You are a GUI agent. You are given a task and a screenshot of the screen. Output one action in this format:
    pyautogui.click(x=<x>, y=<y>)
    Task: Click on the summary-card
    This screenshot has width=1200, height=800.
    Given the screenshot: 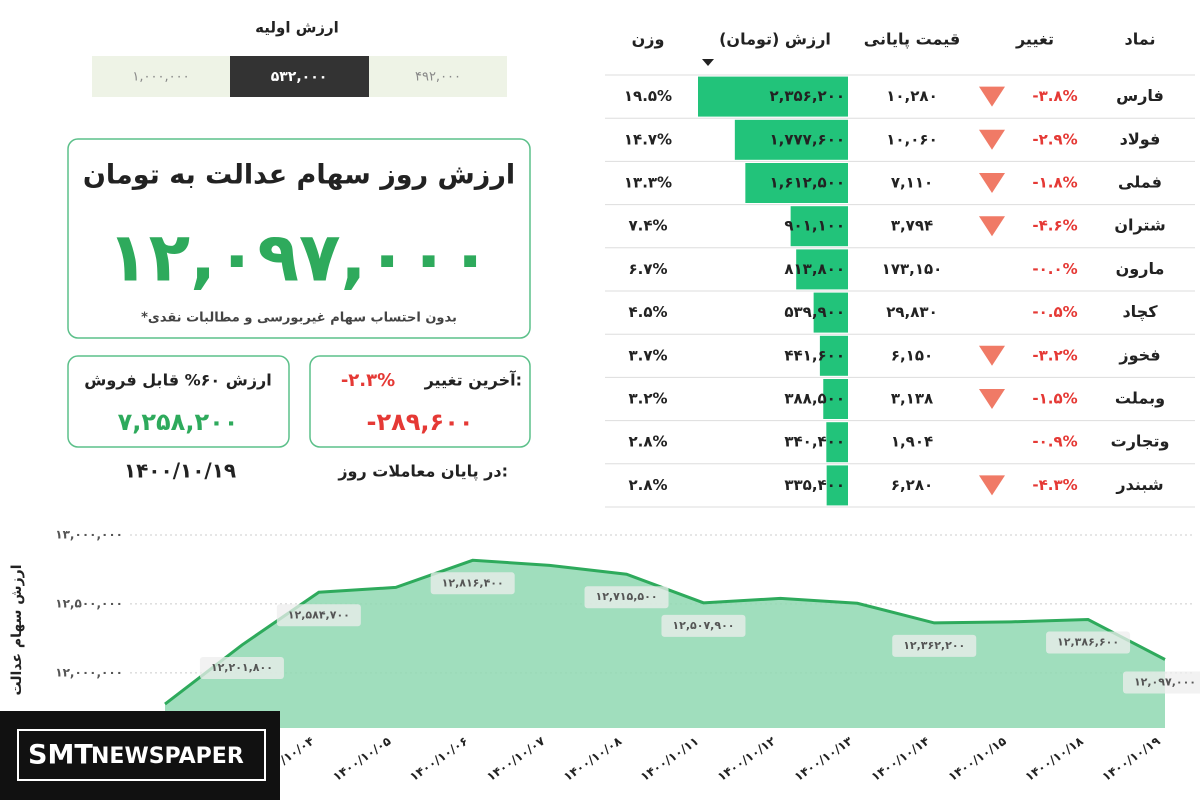 What is the action you would take?
    pyautogui.click(x=299, y=238)
    